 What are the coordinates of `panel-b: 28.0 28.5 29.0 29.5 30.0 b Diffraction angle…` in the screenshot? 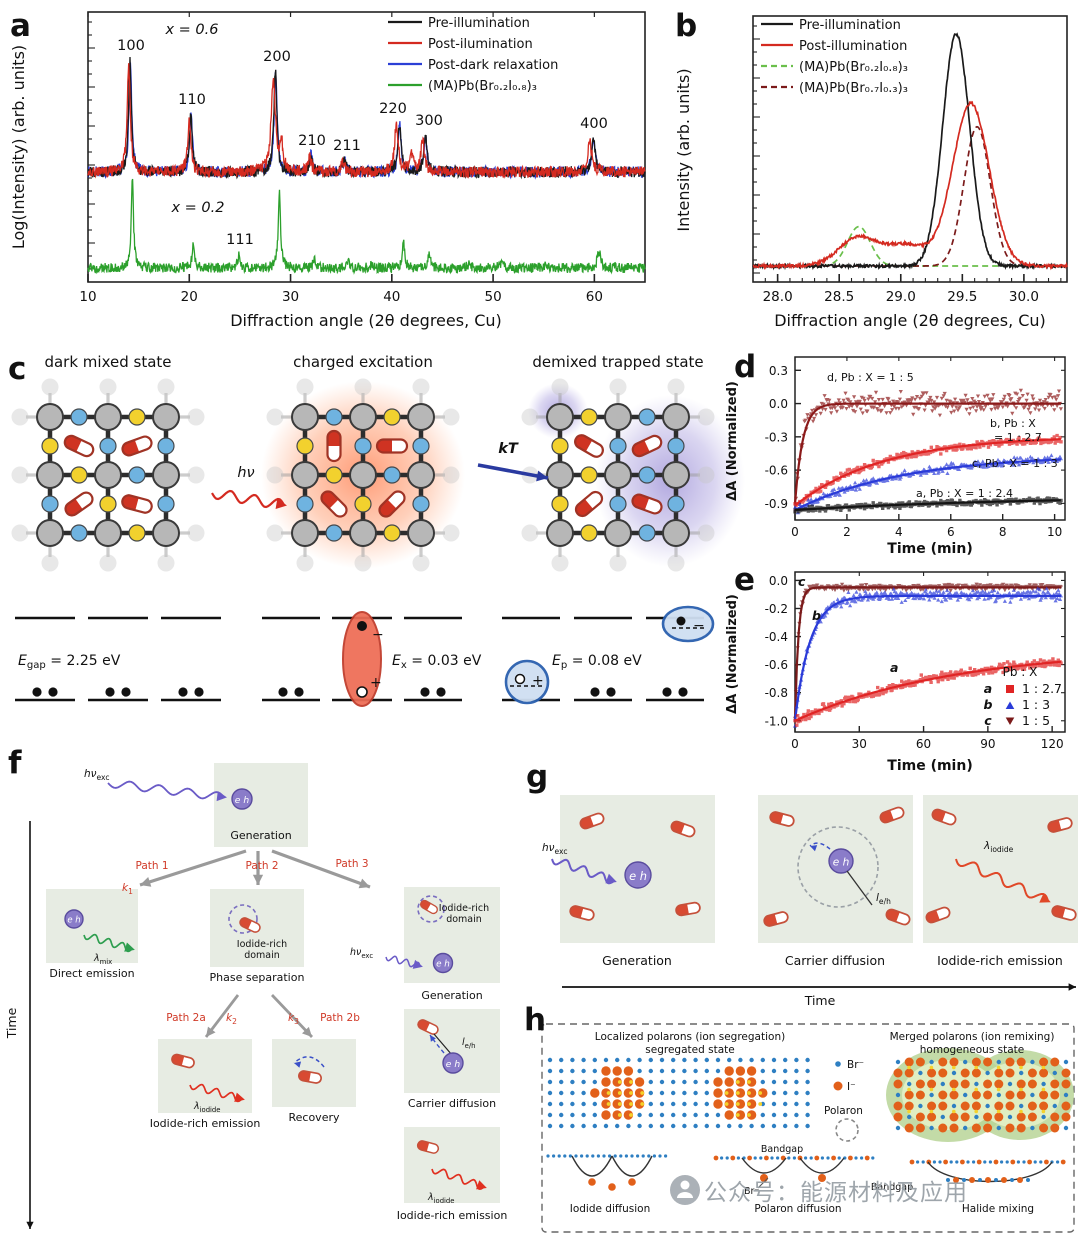 It's located at (871, 169).